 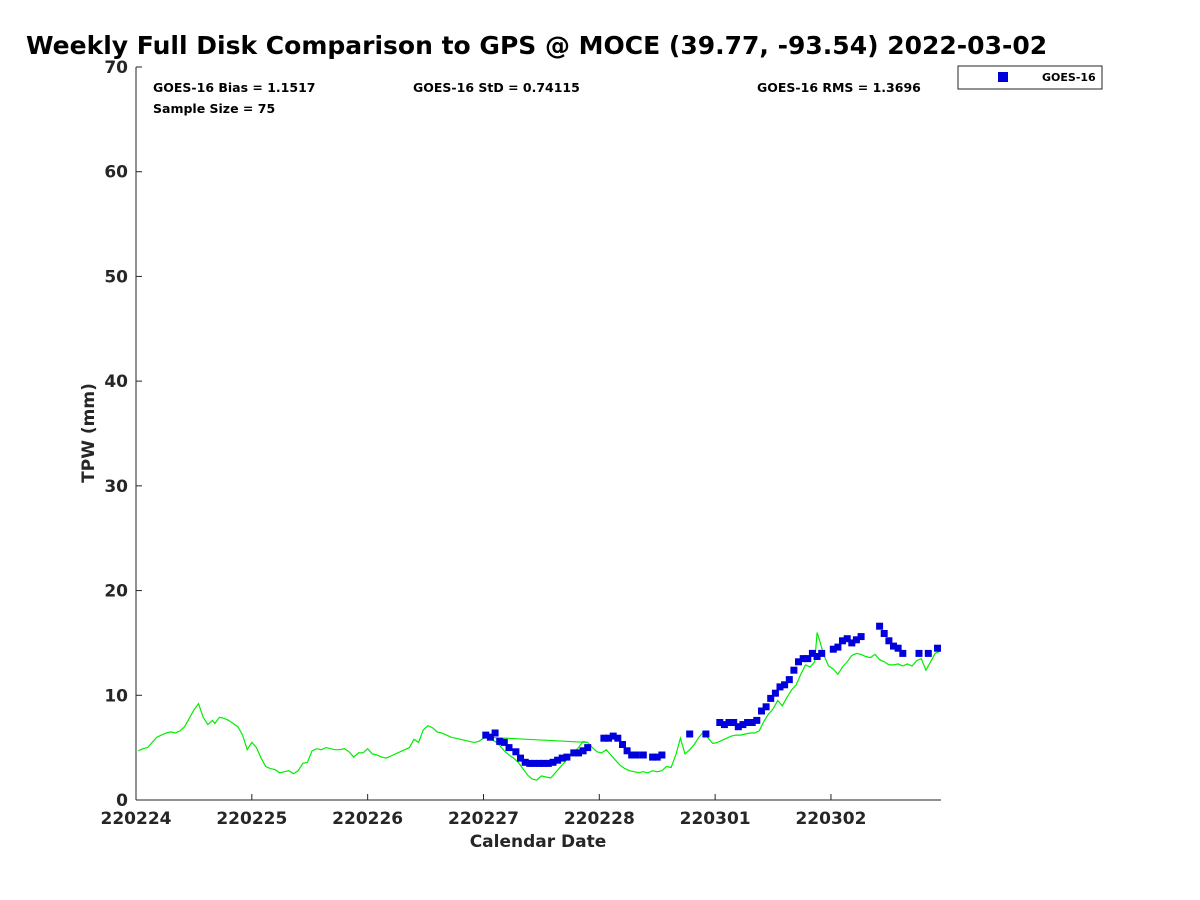 What do you see at coordinates (711, 694) in the screenshot?
I see `goes16-points` at bounding box center [711, 694].